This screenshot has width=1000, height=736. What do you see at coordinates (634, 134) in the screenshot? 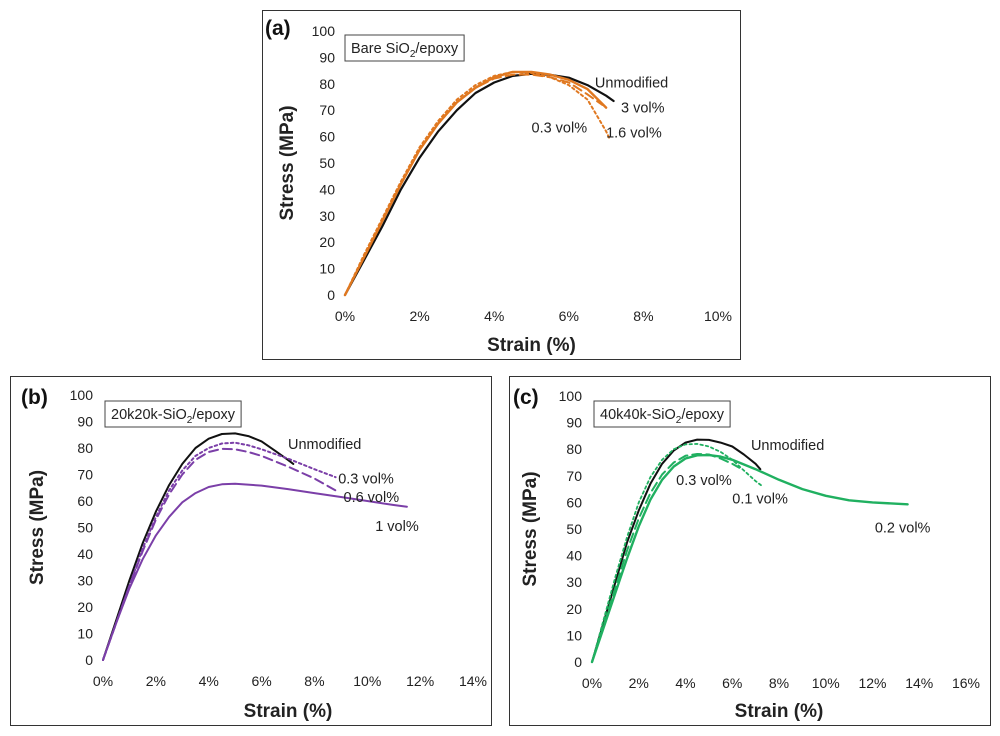
I see `series-annotation: 1.6 vol%` at bounding box center [634, 134].